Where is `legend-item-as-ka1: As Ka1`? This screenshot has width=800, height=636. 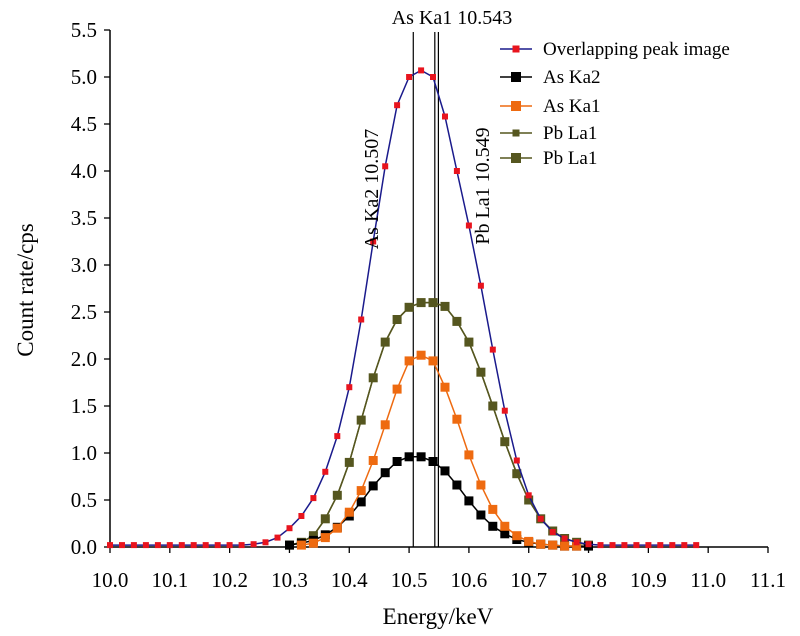 legend-item-as-ka1: As Ka1 is located at coordinates (550, 106).